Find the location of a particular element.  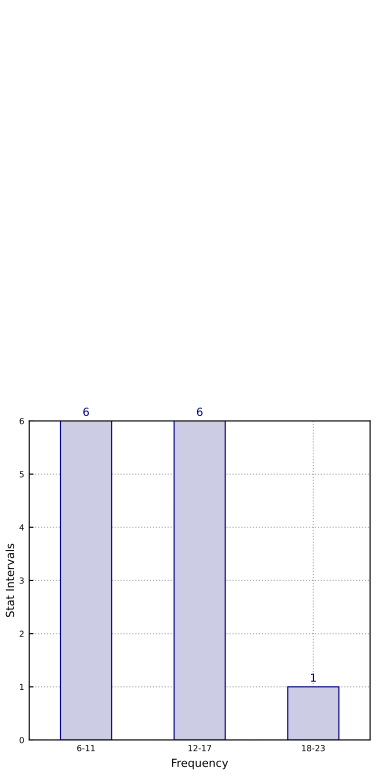

x-tick-label: 6-11 is located at coordinates (86, 748).